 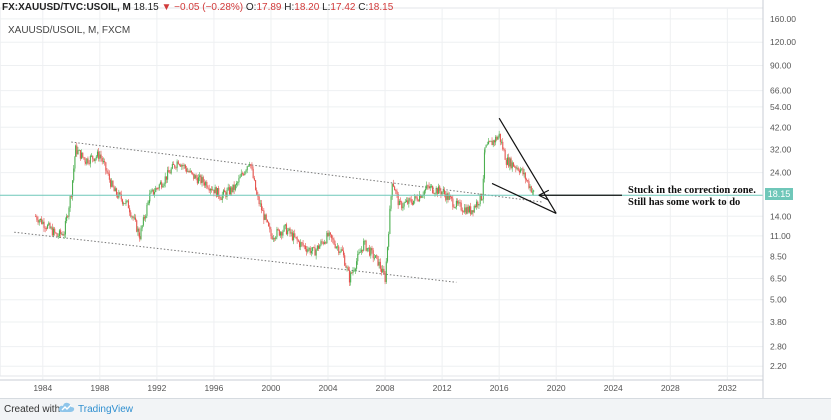 What do you see at coordinates (580, 195) in the screenshot?
I see `annotation-arrow` at bounding box center [580, 195].